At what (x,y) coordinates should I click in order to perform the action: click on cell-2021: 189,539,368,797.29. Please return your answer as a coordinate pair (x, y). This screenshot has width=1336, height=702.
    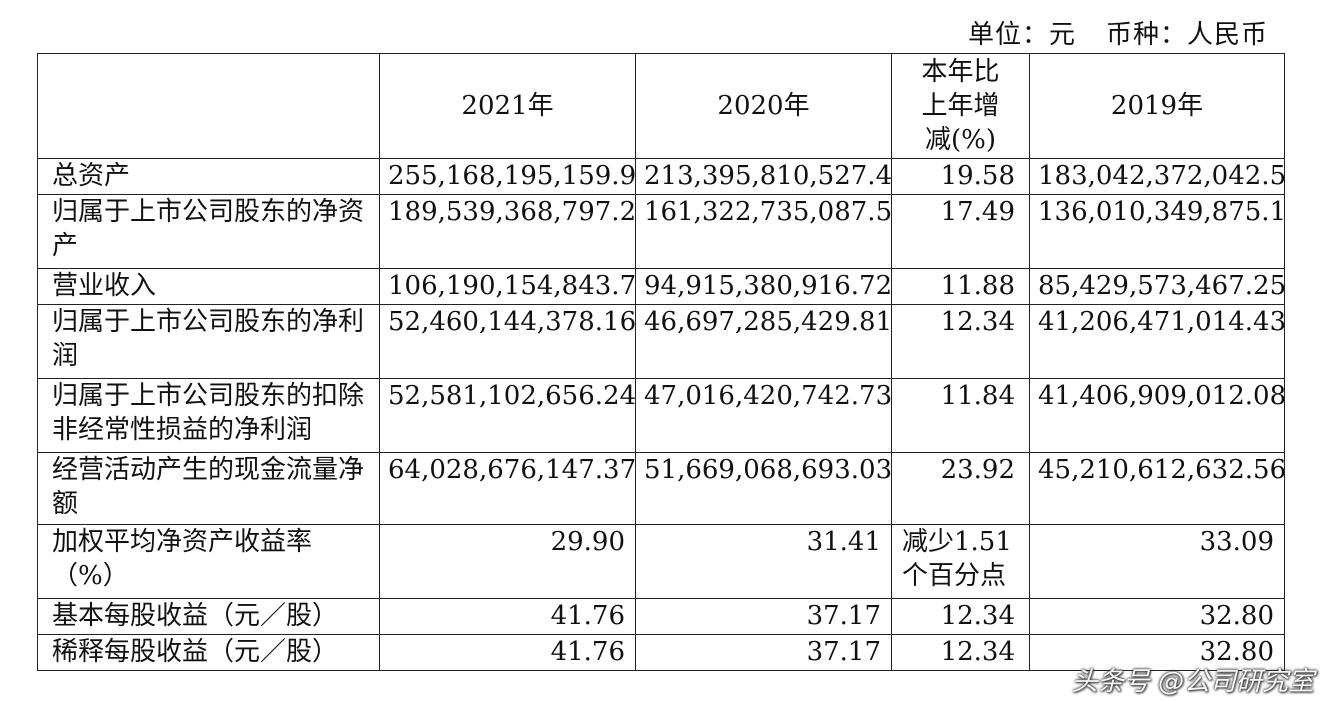
    Looking at the image, I should click on (507, 231).